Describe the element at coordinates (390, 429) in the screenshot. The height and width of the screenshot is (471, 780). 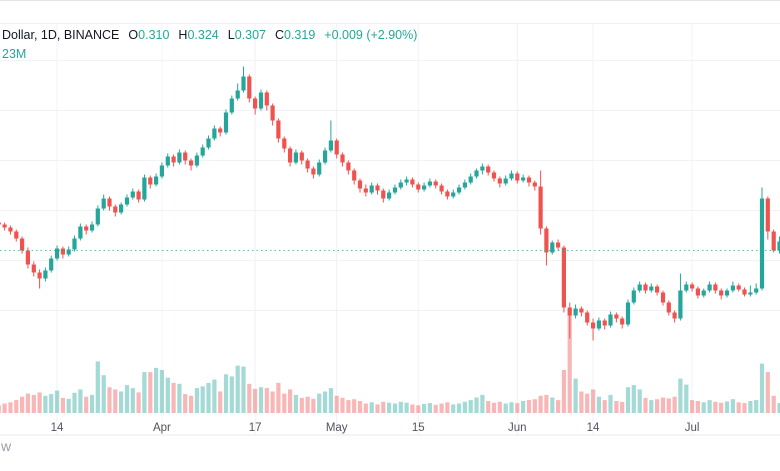
I see `time-axis: 14 Apr 17 May 15 Jun 14 Jul` at that location.